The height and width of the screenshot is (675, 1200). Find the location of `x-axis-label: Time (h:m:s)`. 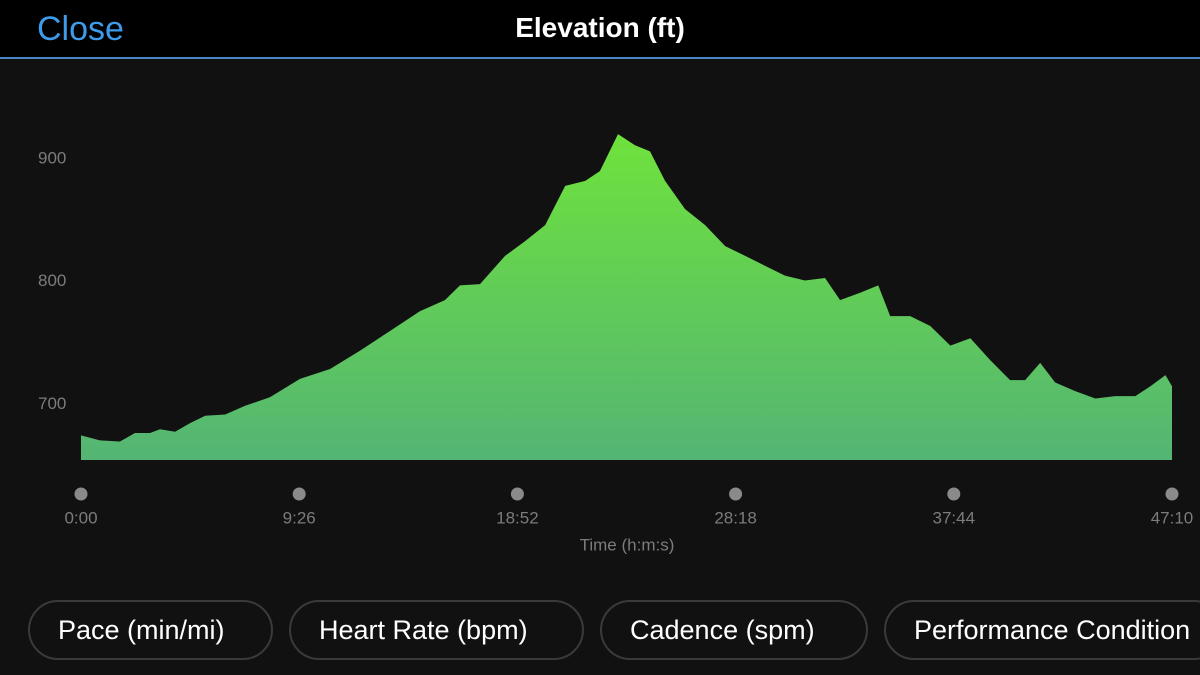

x-axis-label: Time (h:m:s) is located at coordinates (627, 544).